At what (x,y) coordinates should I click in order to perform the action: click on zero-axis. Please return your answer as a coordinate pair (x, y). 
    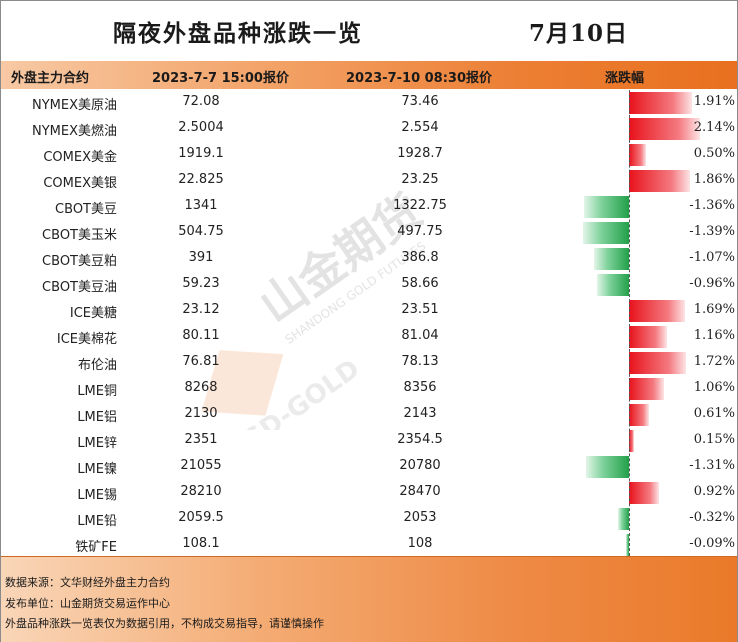
    Looking at the image, I should click on (629, 323).